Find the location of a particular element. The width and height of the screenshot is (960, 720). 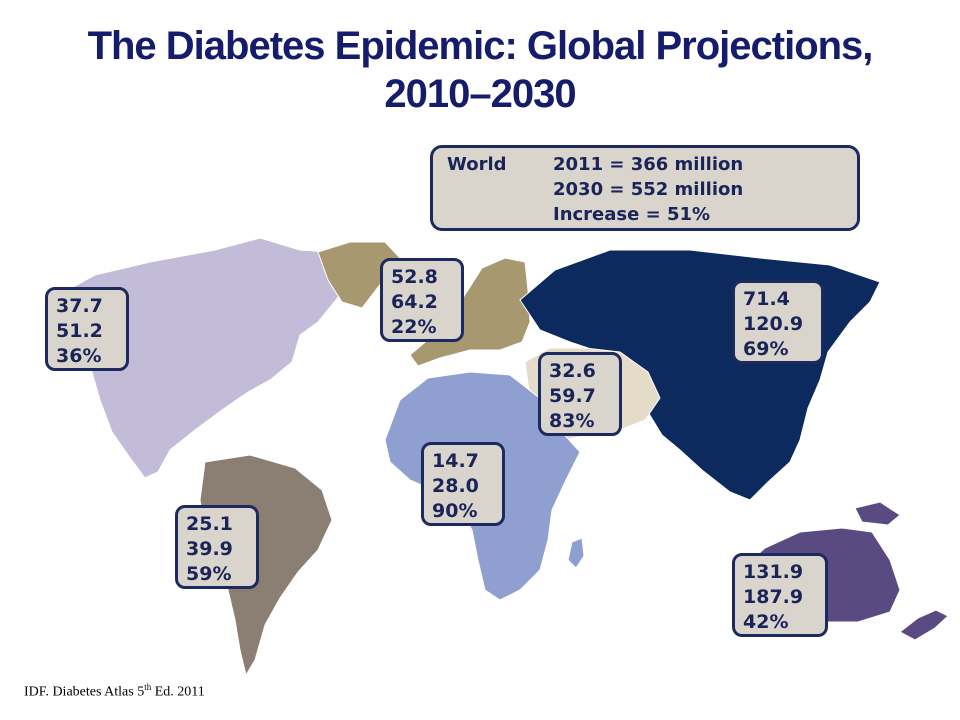

stat-box-south-america: 25.1 39.9 59% is located at coordinates (217, 547).